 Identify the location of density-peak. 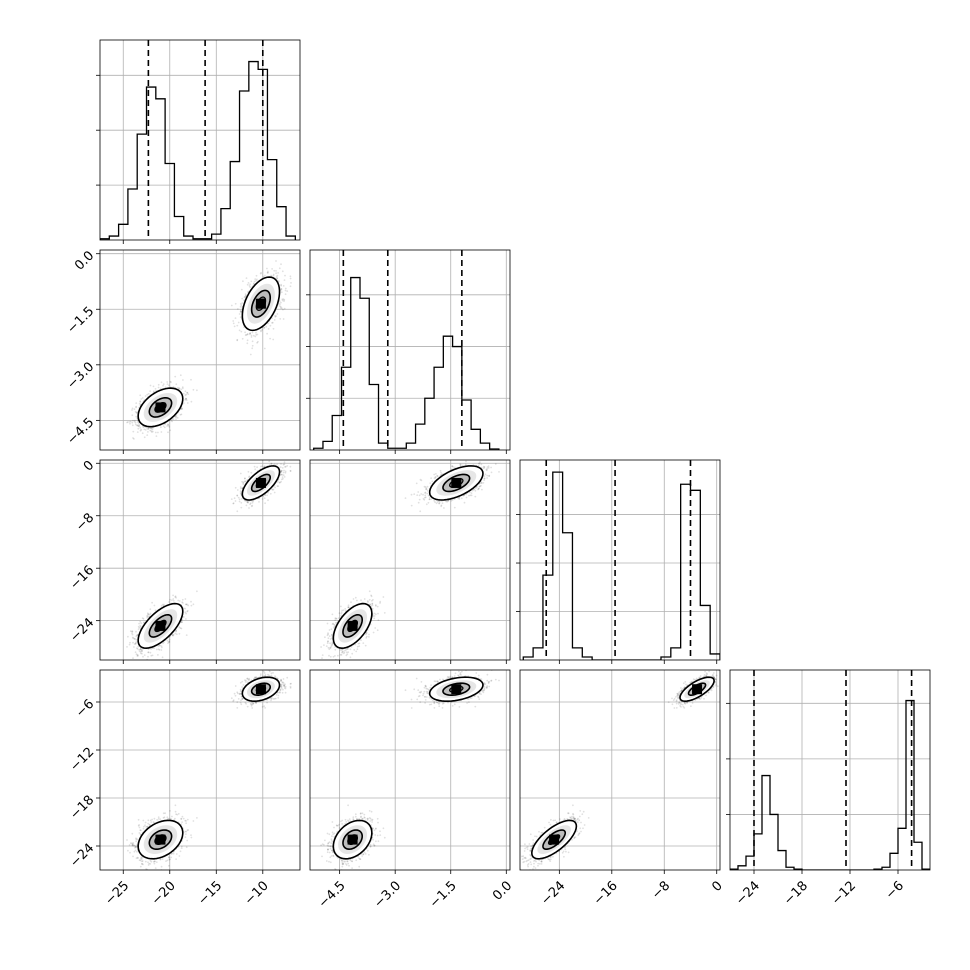
(160, 407).